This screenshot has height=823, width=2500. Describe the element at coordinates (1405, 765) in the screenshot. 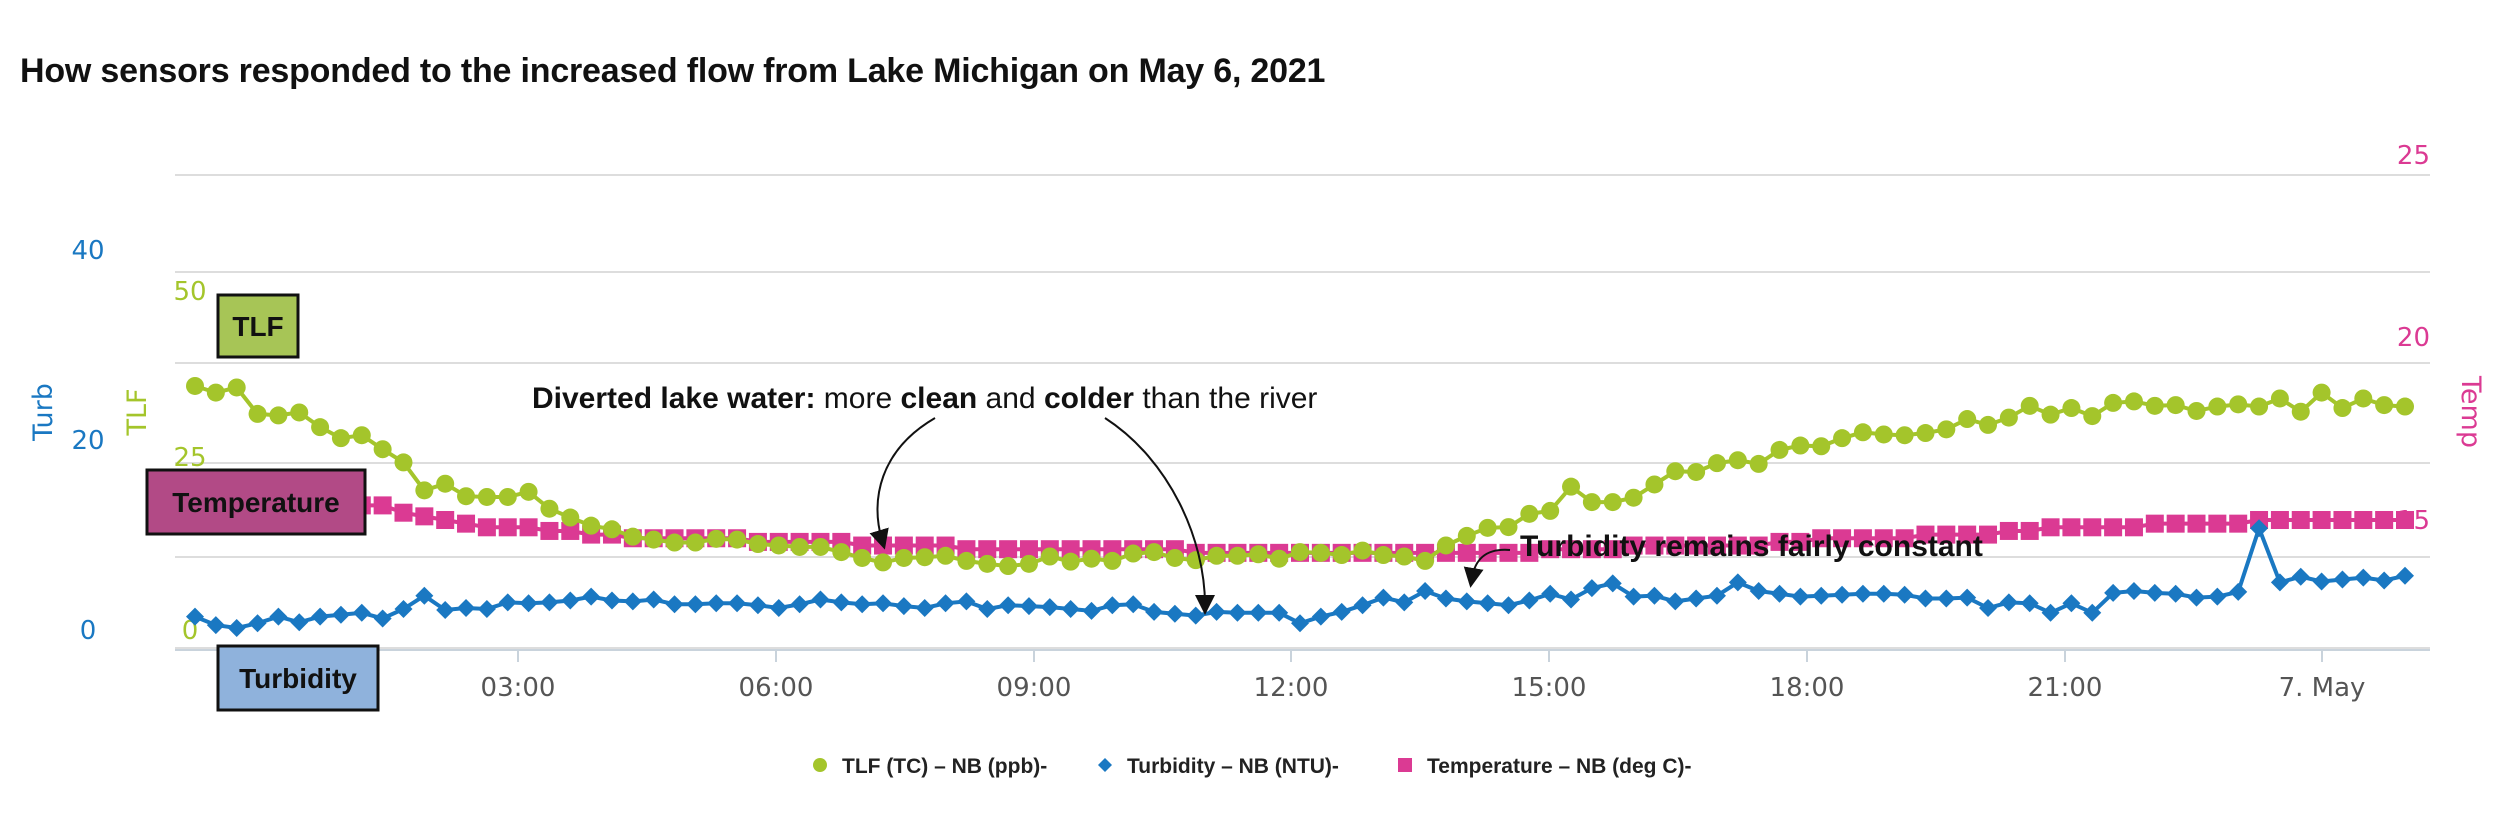

I see `legend-marker-square` at that location.